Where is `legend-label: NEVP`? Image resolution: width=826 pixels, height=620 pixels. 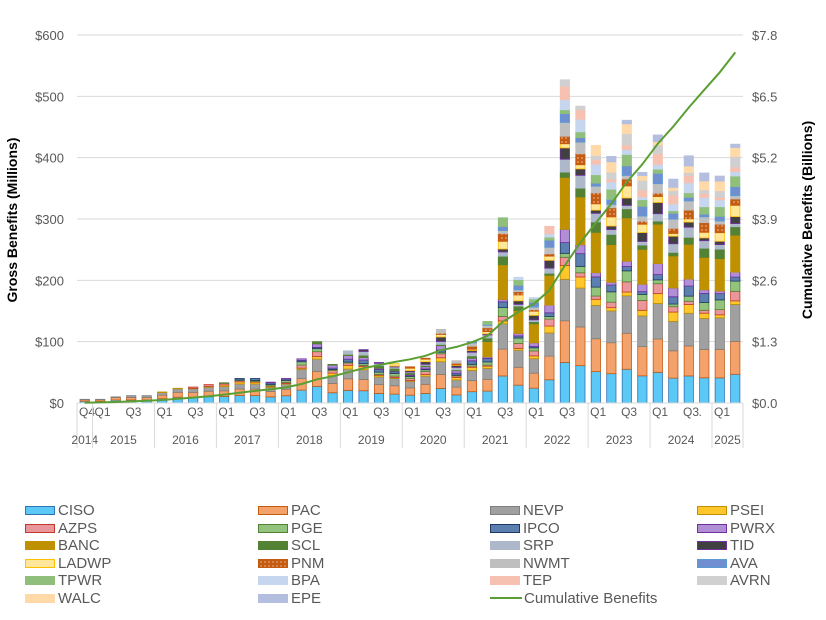
legend-label: NEVP is located at coordinates (543, 510).